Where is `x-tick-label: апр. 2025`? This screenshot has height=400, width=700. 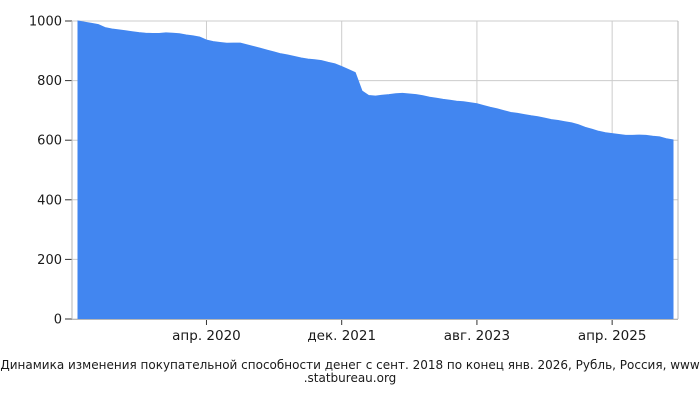
x-tick-label: апр. 2025 is located at coordinates (612, 336).